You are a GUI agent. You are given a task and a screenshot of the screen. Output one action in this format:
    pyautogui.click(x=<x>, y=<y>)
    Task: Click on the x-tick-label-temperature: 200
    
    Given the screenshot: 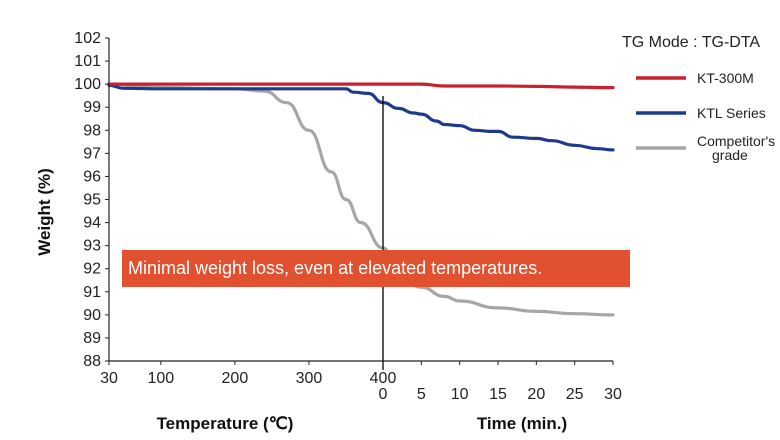 What is the action you would take?
    pyautogui.click(x=235, y=378)
    